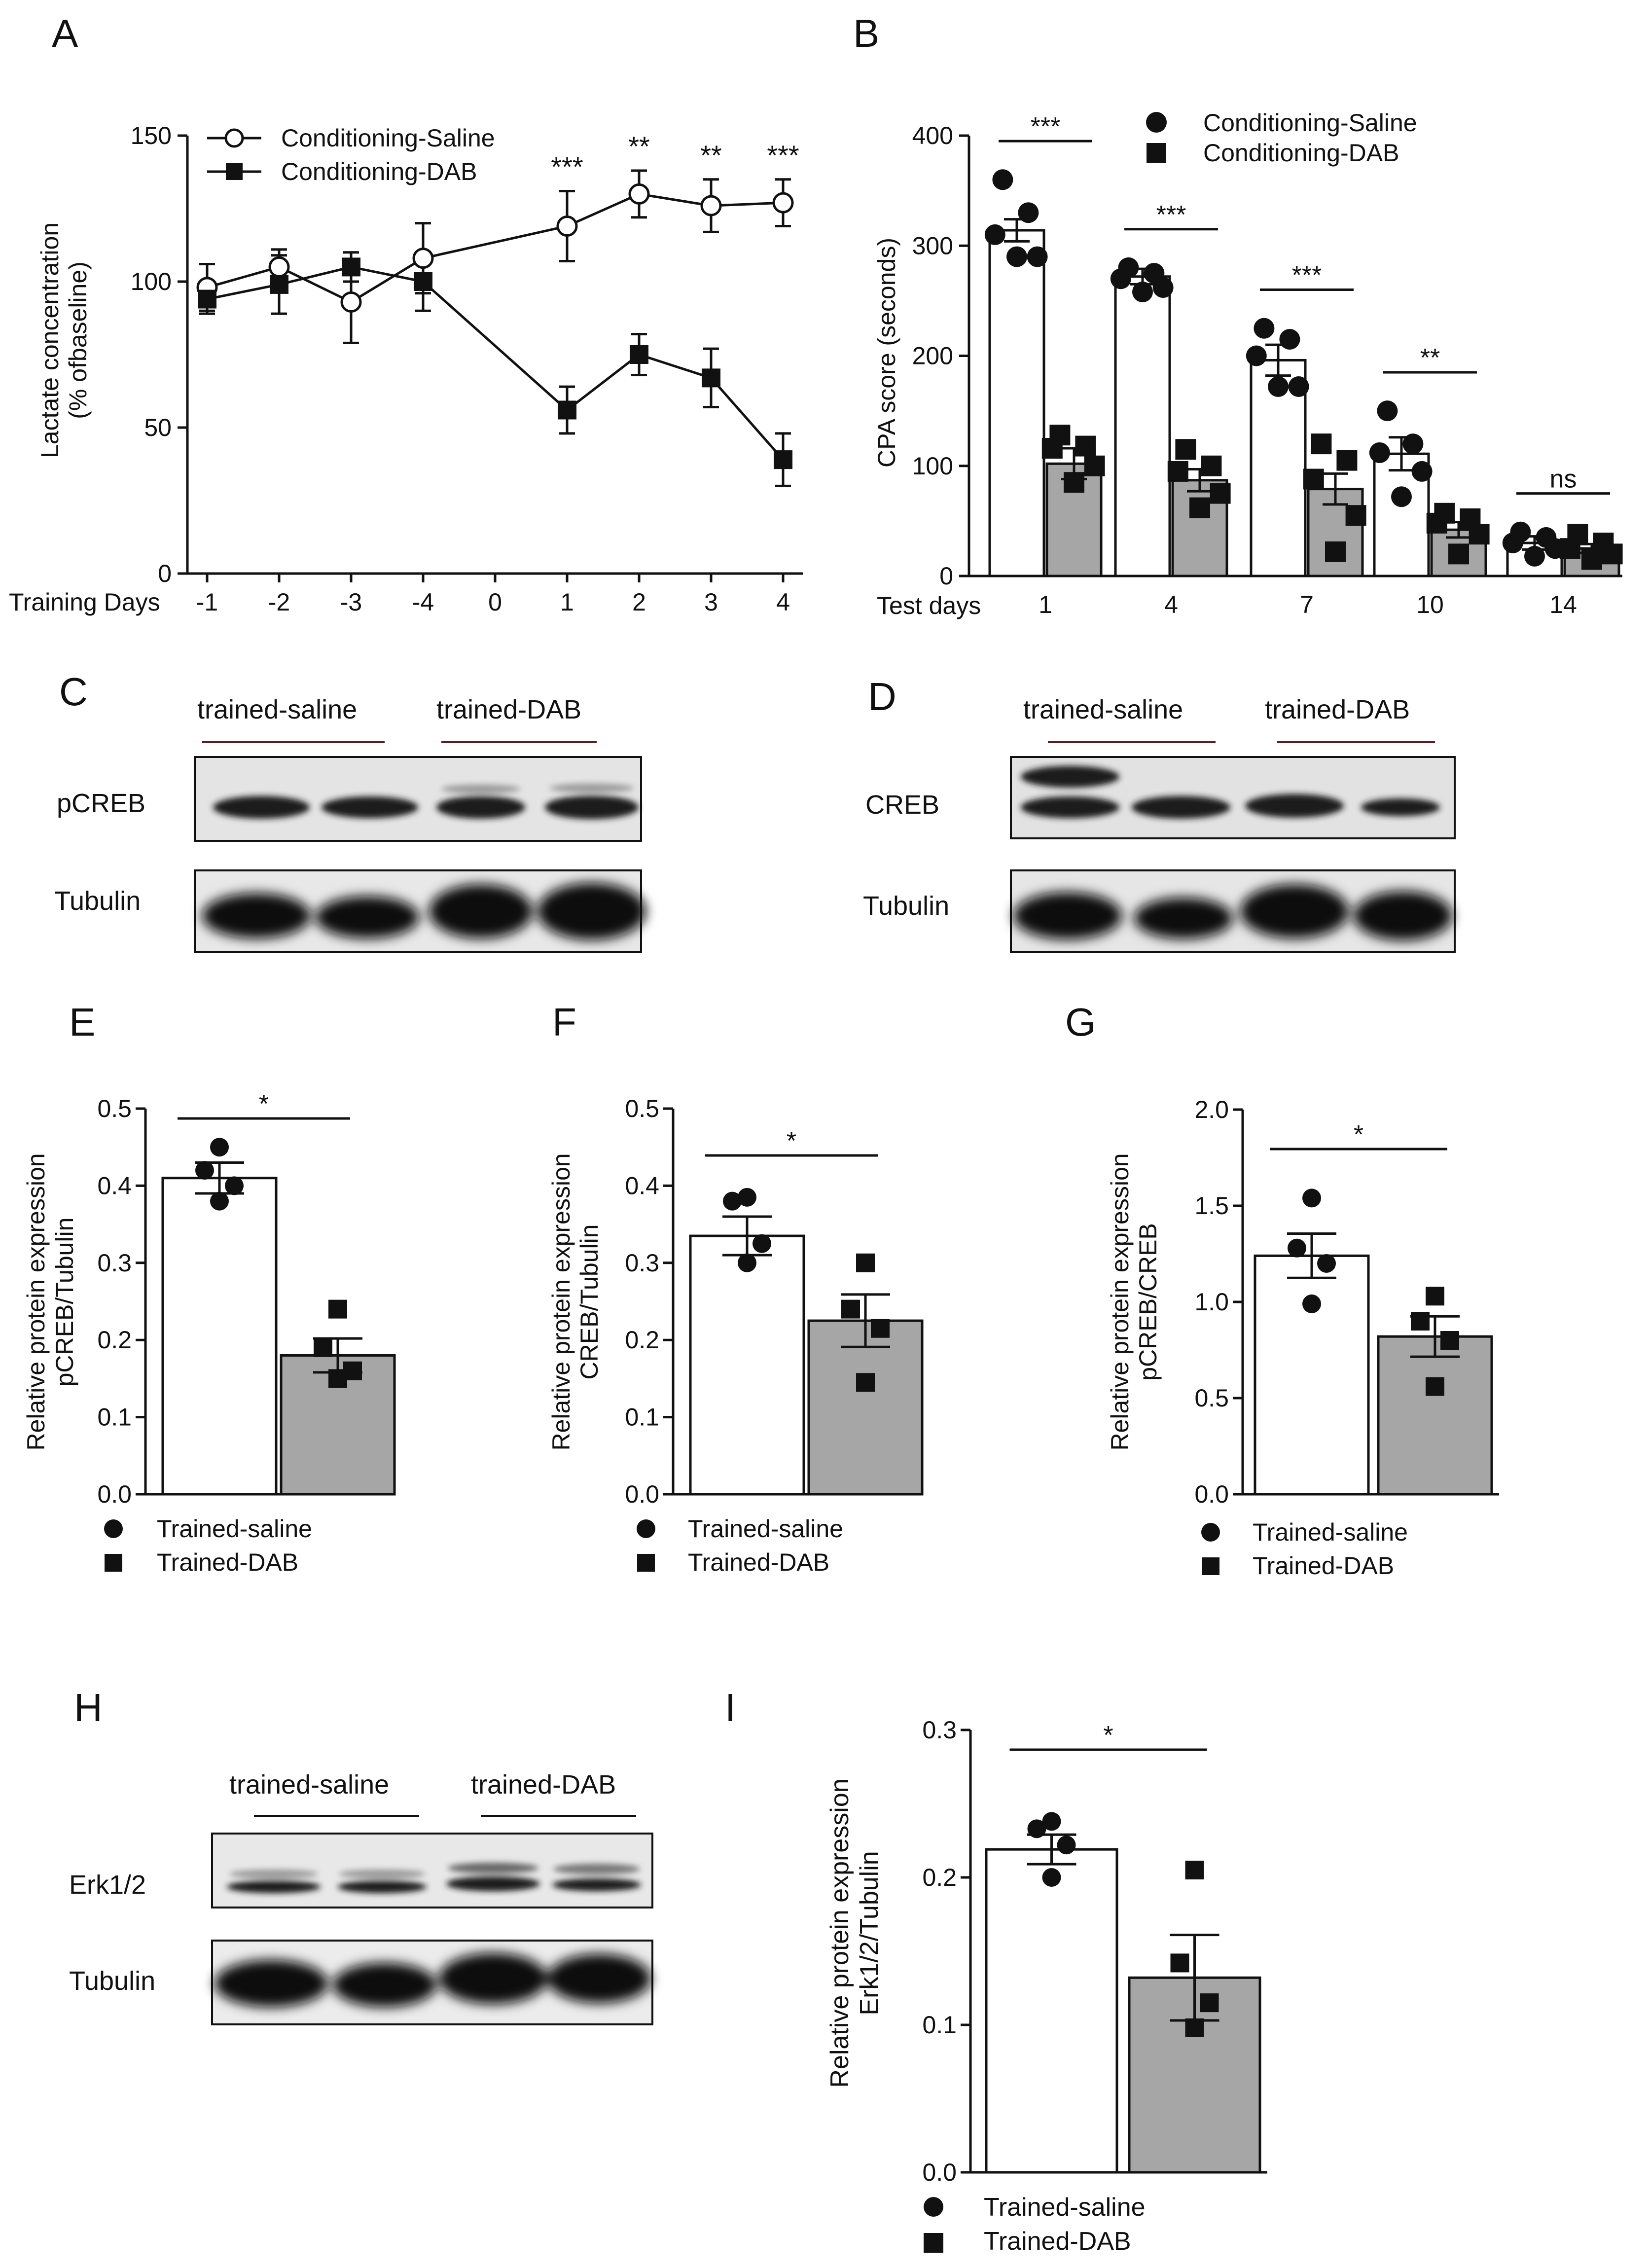 The image size is (1649, 2268). I want to click on chart-f-ytick-label: 0.2, so click(642, 1340).